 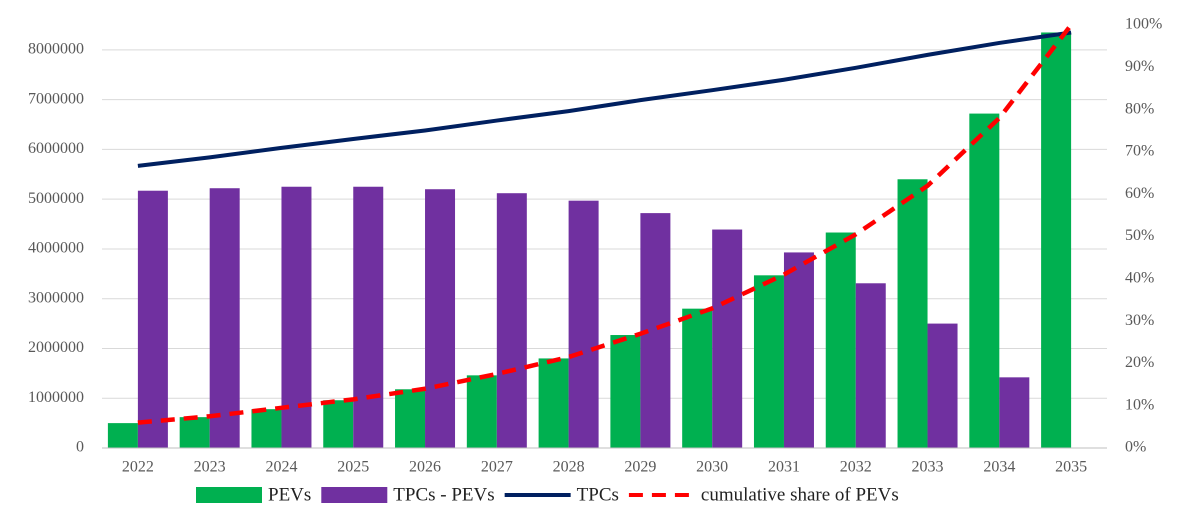 I want to click on x-tick-label: 2022, so click(x=138, y=467).